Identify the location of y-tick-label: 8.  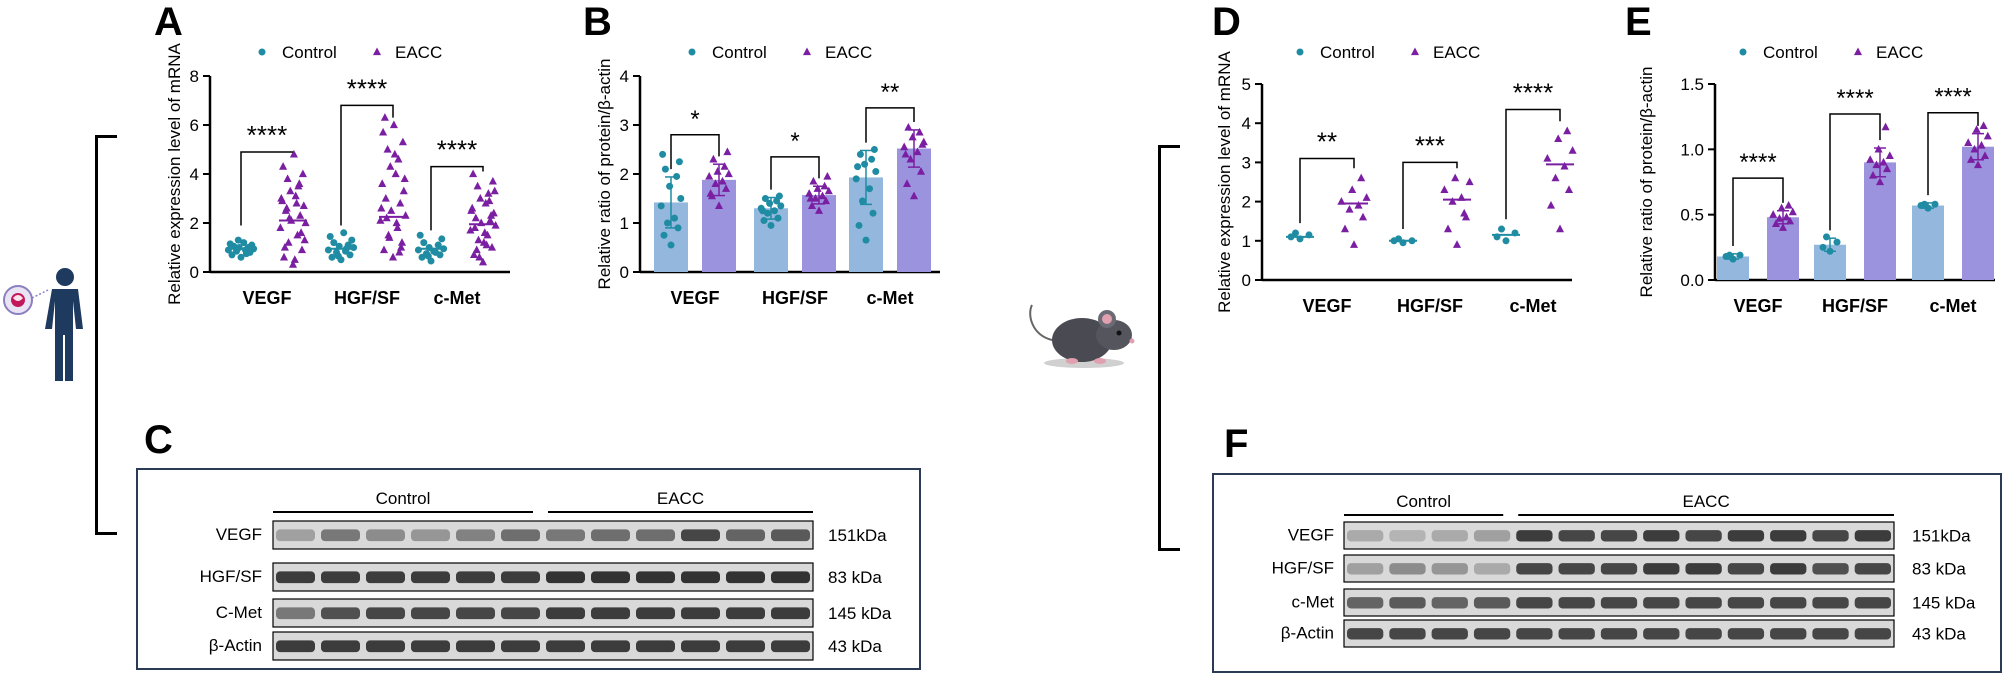
(194, 76).